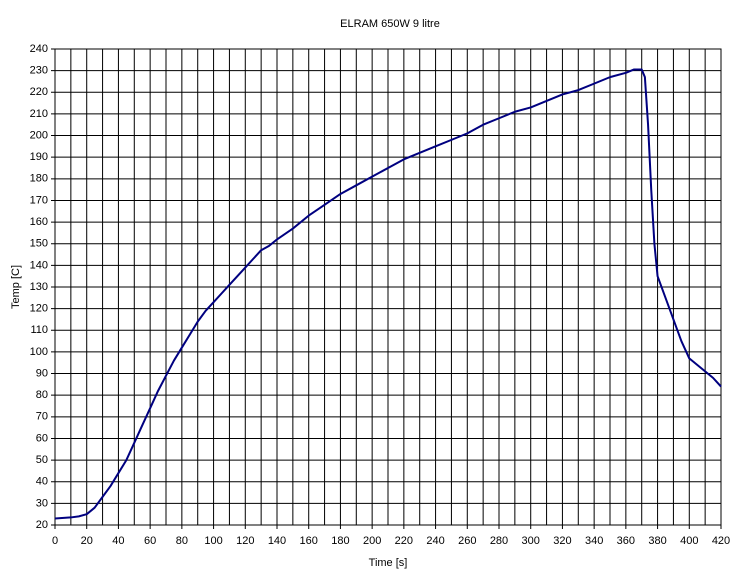  Describe the element at coordinates (42, 417) in the screenshot. I see `y-tick-label: 70` at that location.